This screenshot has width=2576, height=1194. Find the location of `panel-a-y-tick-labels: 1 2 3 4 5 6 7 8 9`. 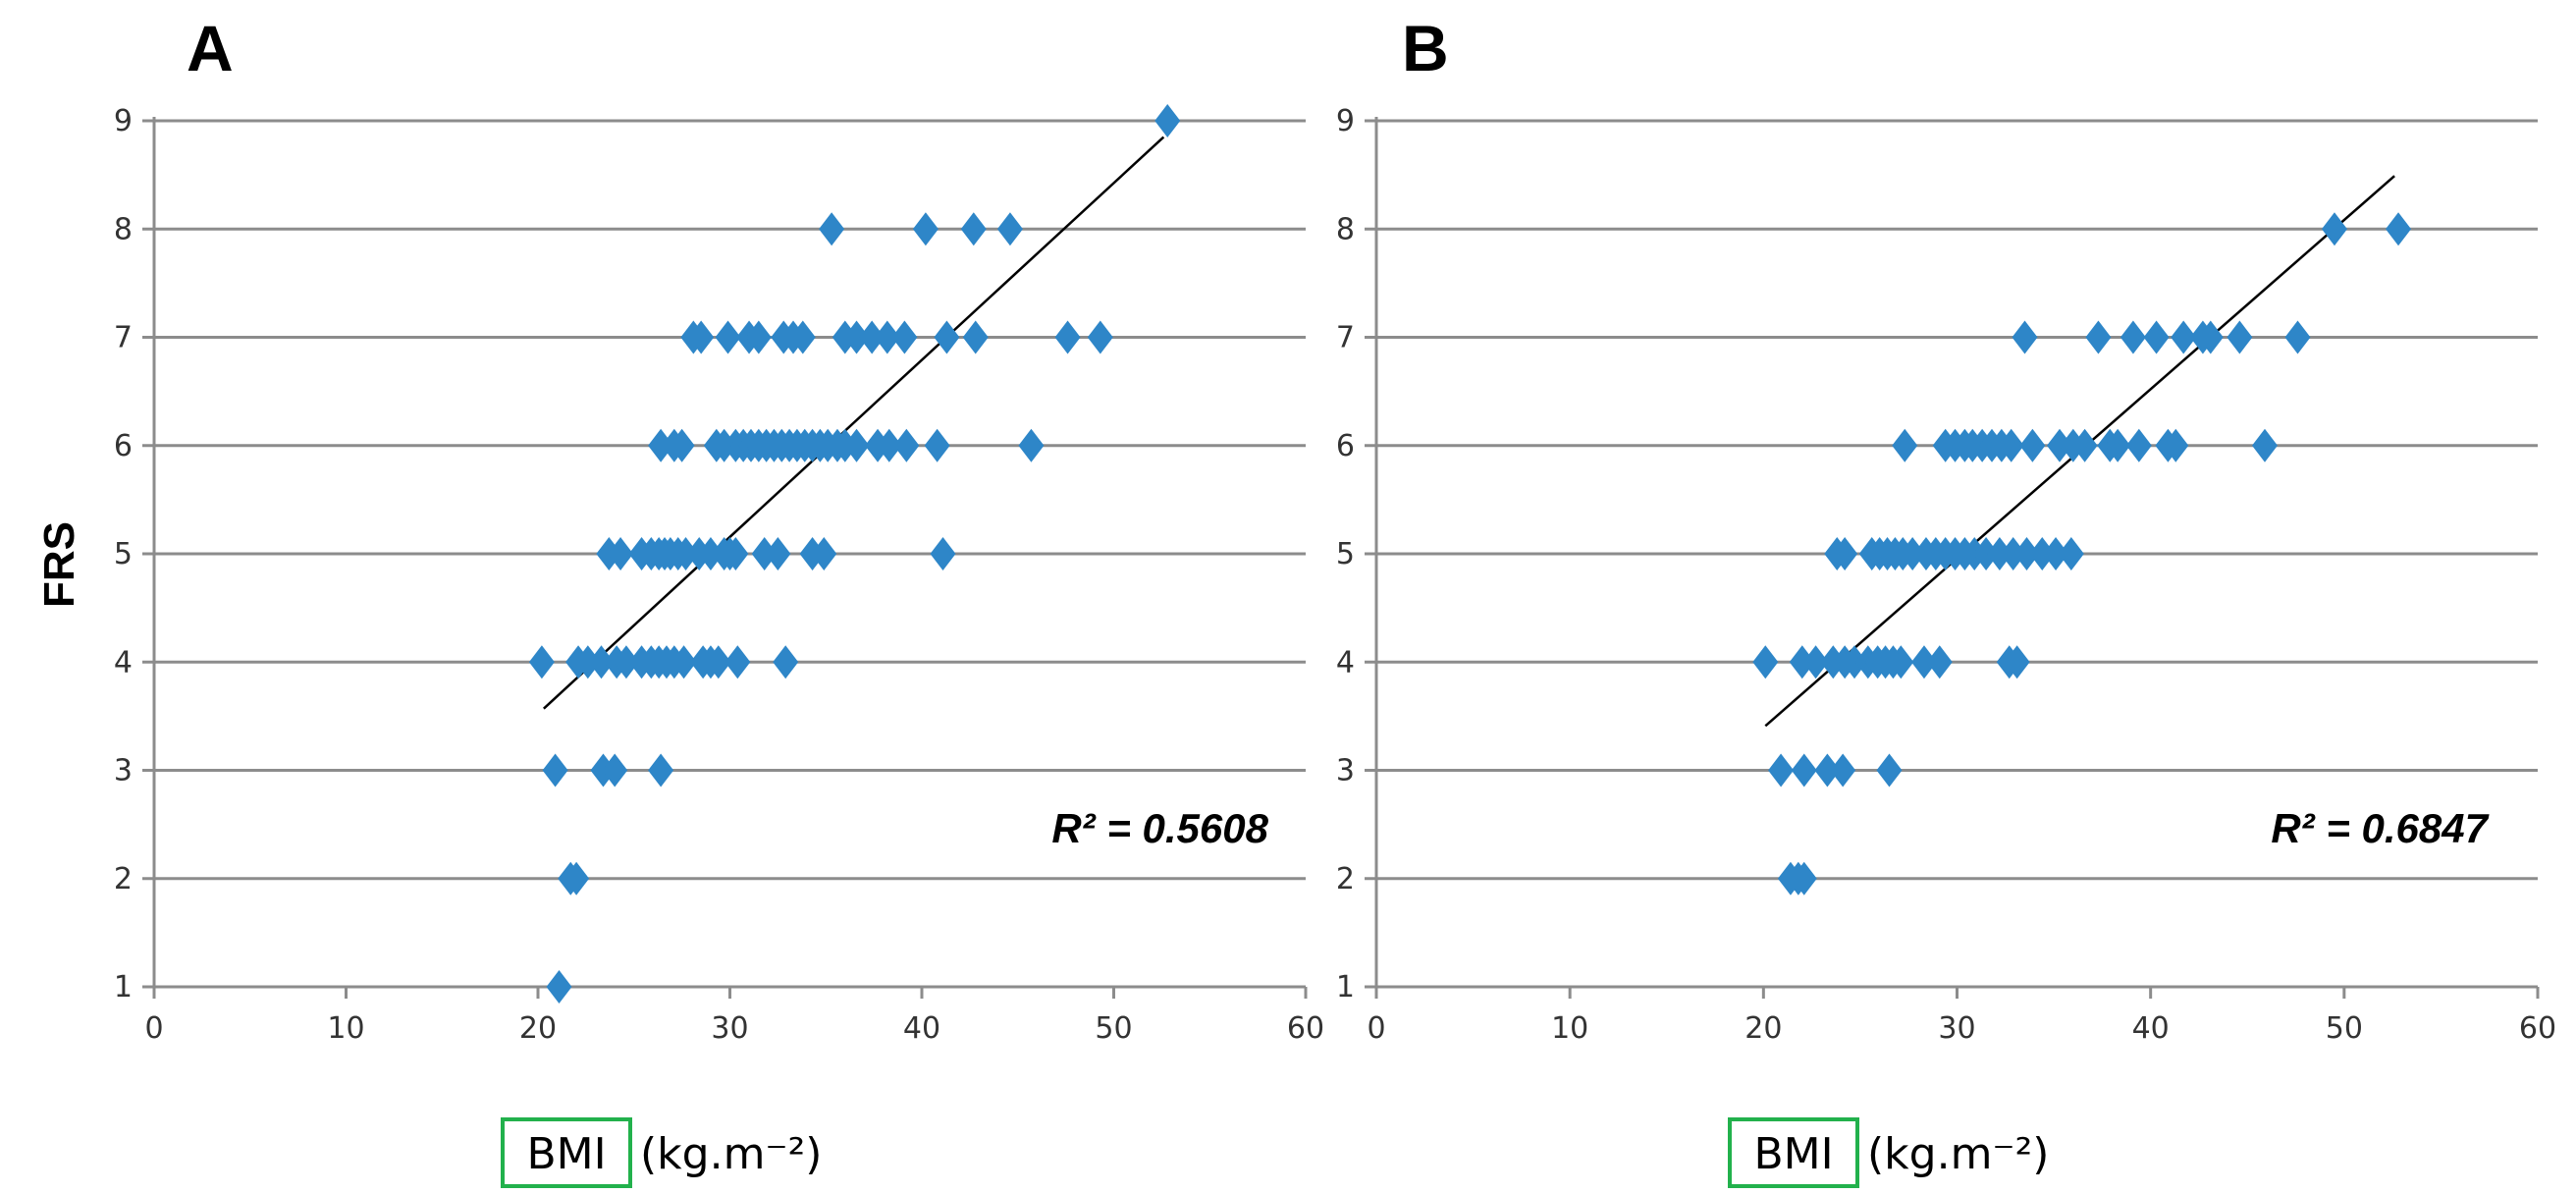

panel-a-y-tick-labels: 1 2 3 4 5 6 7 8 9 is located at coordinates (123, 554).